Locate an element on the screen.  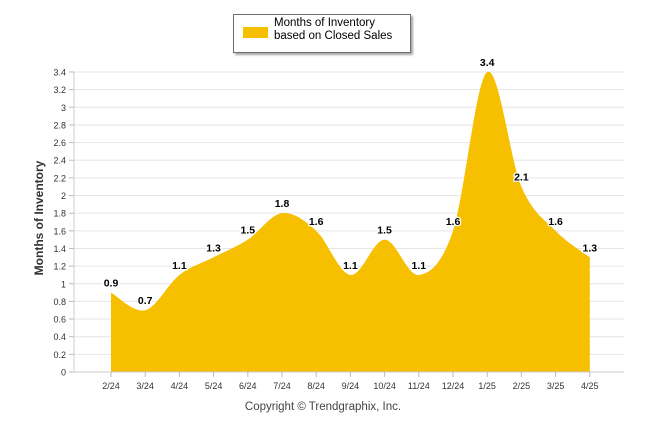
y-tick-label: 3.2 is located at coordinates (59, 90).